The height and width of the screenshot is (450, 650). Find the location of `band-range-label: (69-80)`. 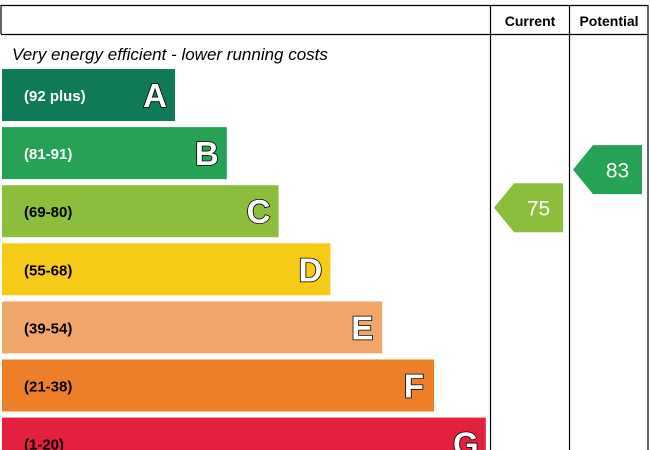

band-range-label: (69-80) is located at coordinates (48, 212).